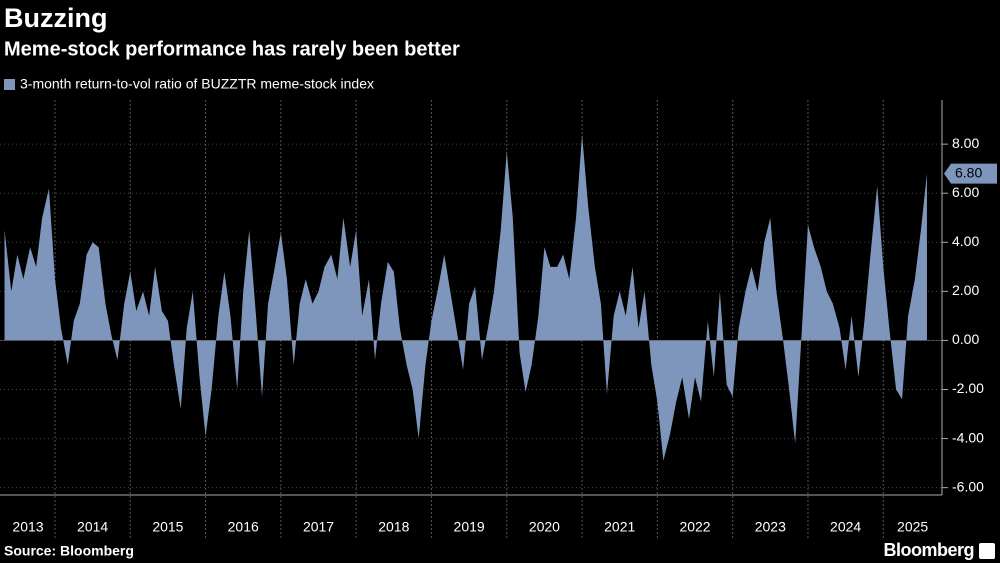 The height and width of the screenshot is (563, 1000). I want to click on x-tick-label: 2017, so click(318, 527).